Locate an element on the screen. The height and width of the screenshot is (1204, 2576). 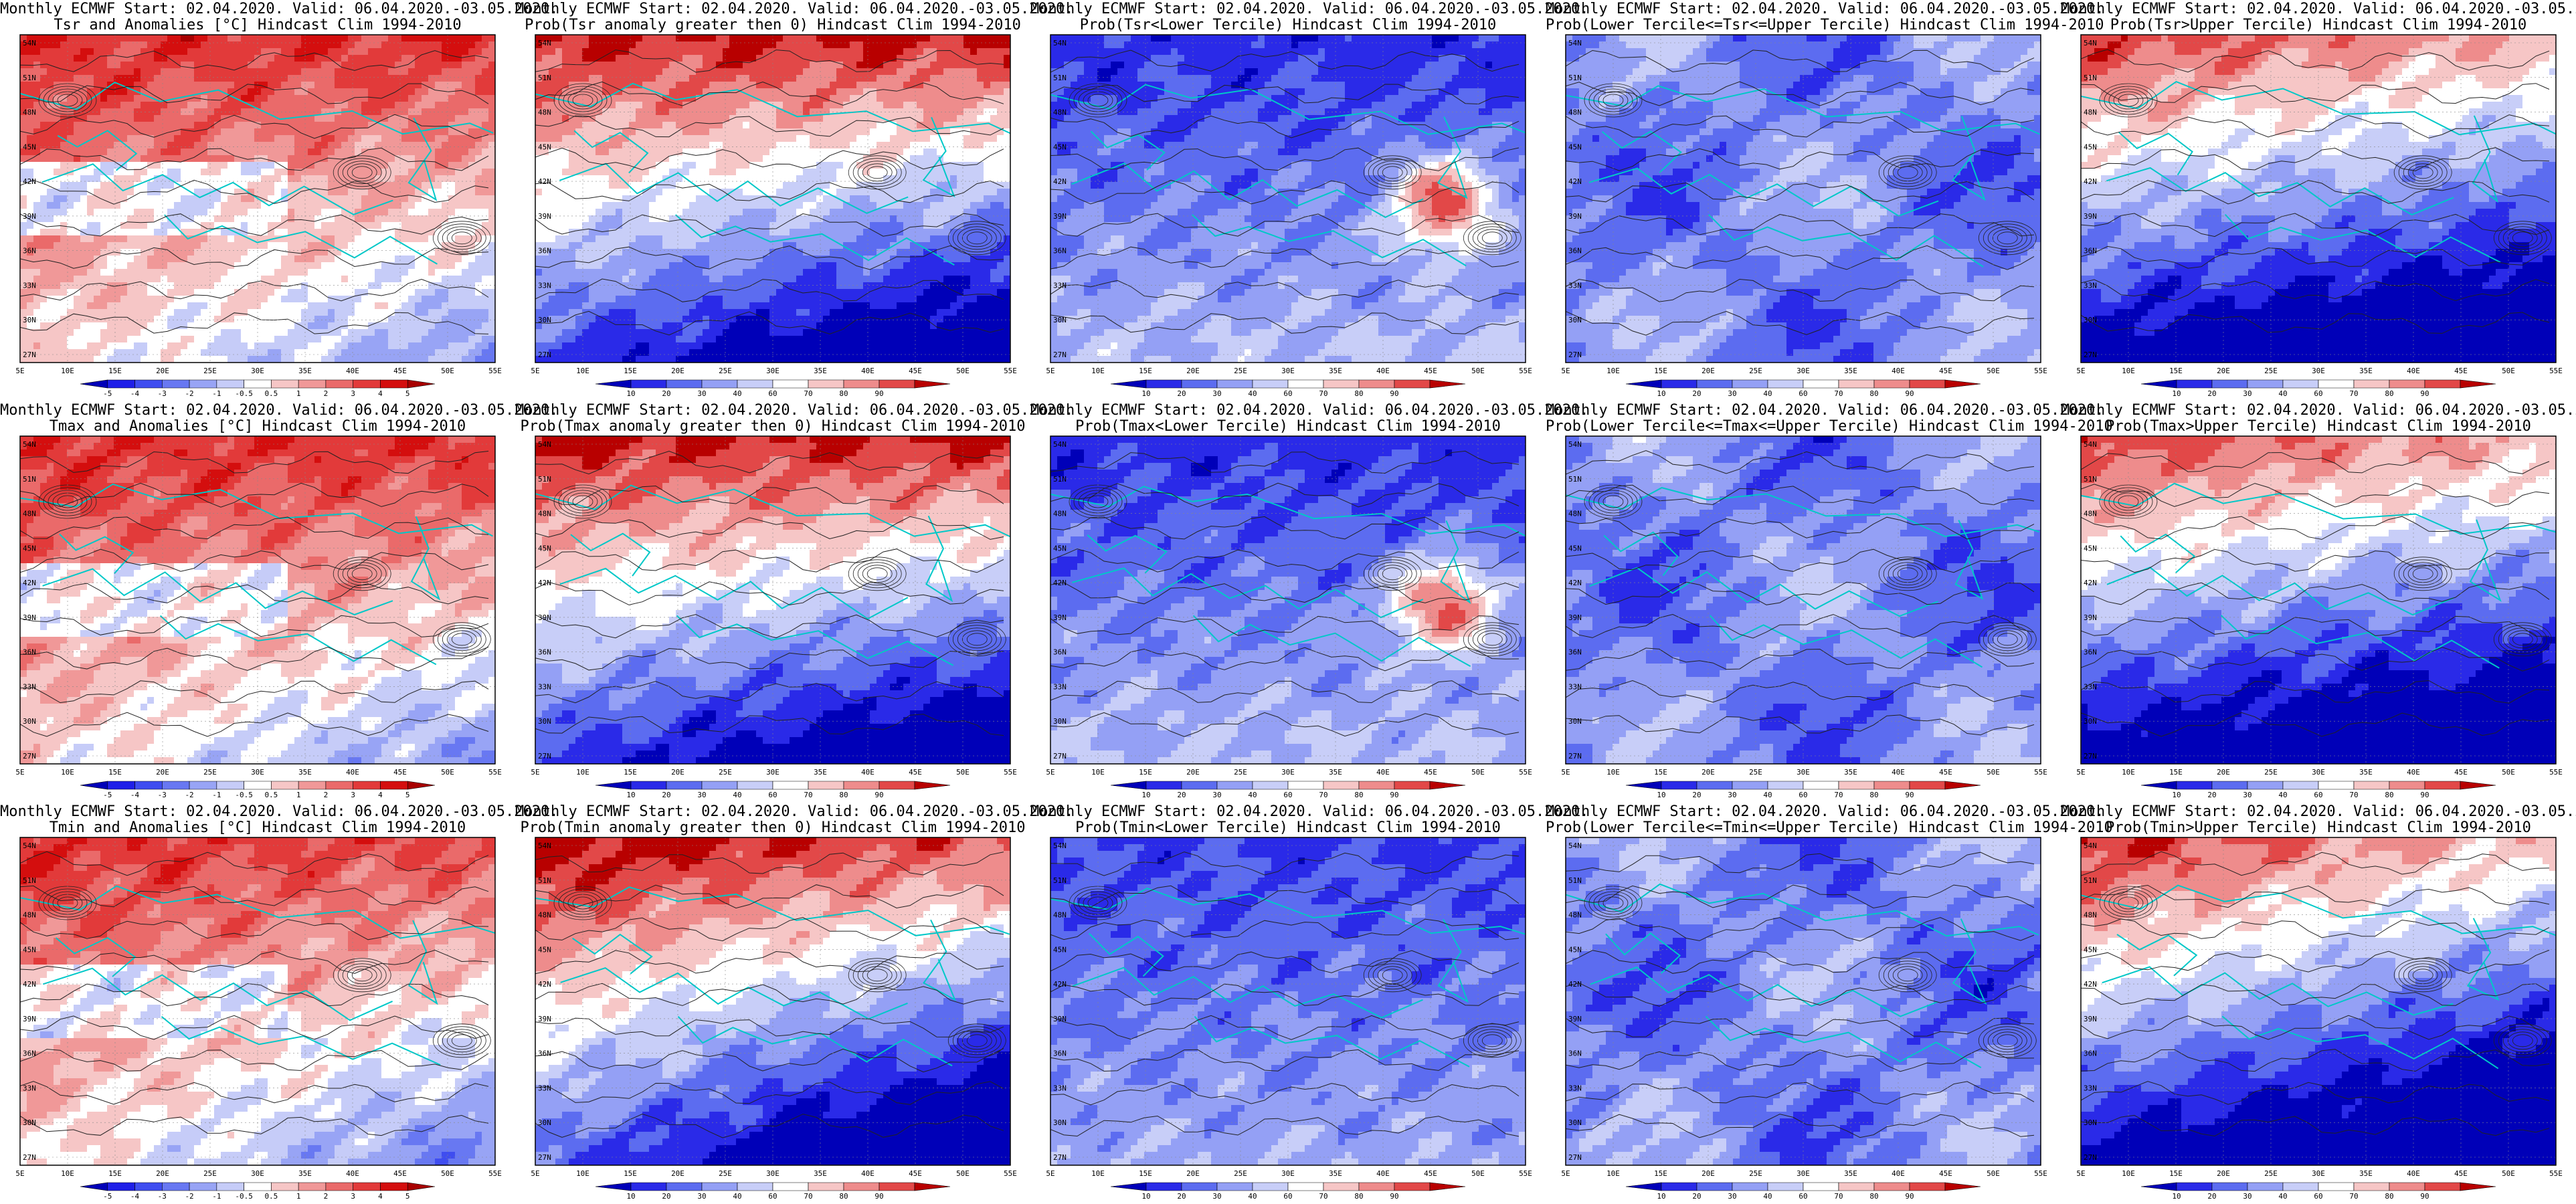
colorbar-segment is located at coordinates (230, 384).